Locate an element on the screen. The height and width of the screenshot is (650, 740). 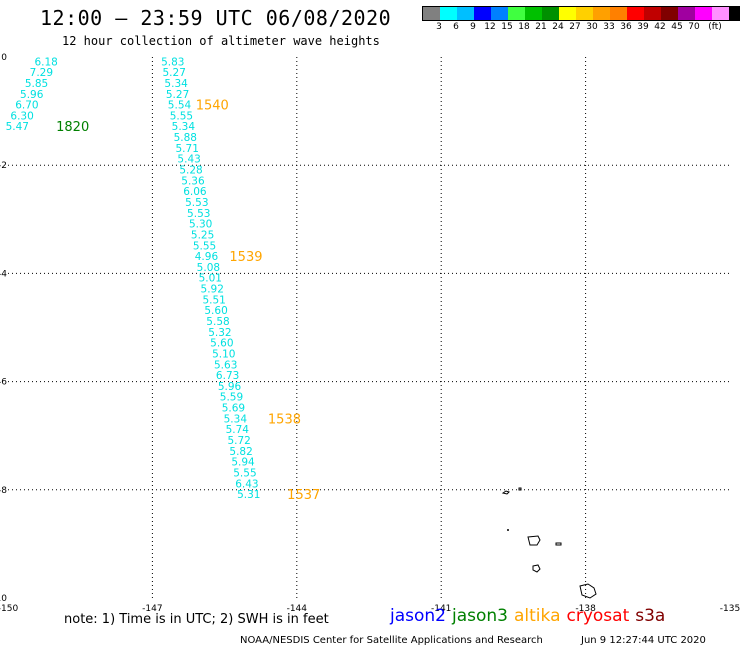
colorbar-tick-label: 24 is located at coordinates (558, 27).